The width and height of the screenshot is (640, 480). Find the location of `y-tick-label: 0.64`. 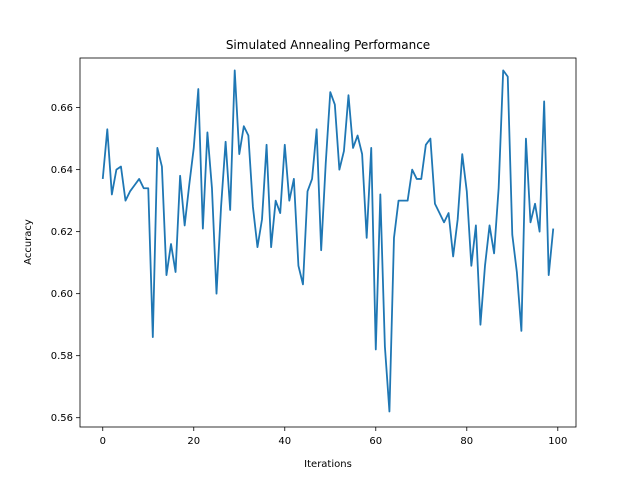

y-tick-label: 0.64 is located at coordinates (62, 170).